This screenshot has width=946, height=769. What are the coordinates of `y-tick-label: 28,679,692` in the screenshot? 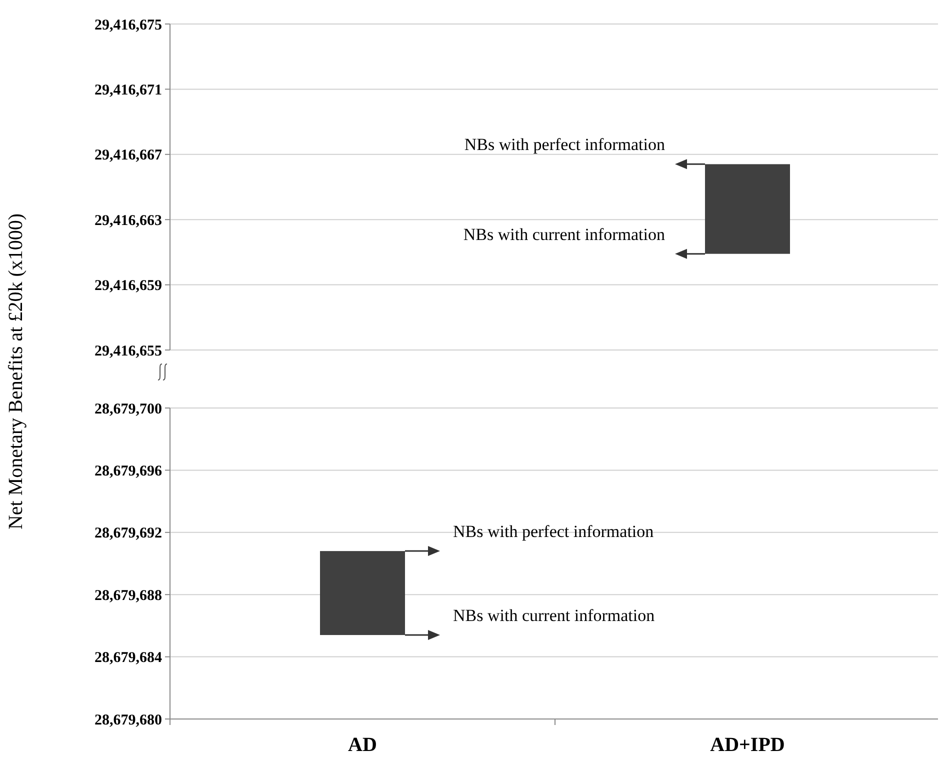 It's located at (128, 534).